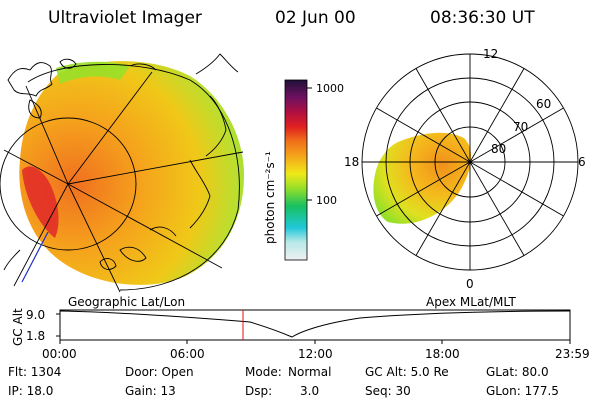 Image resolution: width=600 pixels, height=400 pixels. Describe the element at coordinates (330, 88) in the screenshot. I see `colorbar-tick-1000: 1000` at that location.